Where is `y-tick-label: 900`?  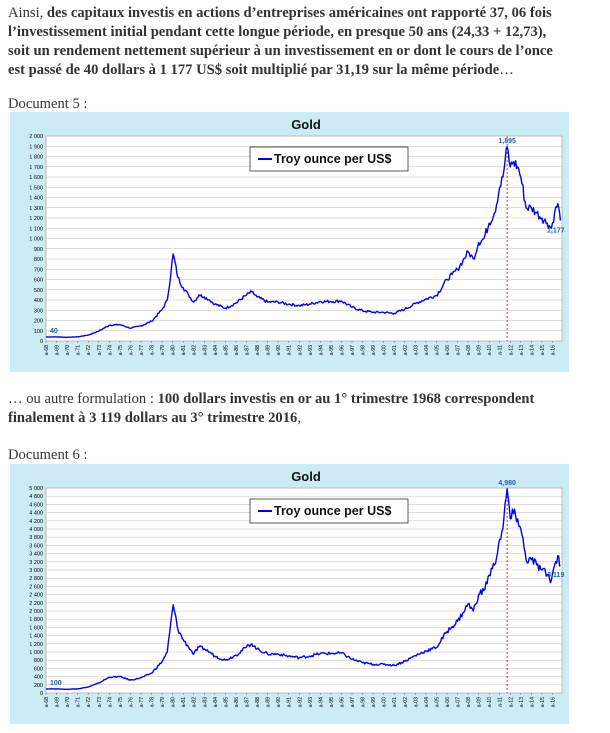
y-tick-label: 900 is located at coordinates (38, 250).